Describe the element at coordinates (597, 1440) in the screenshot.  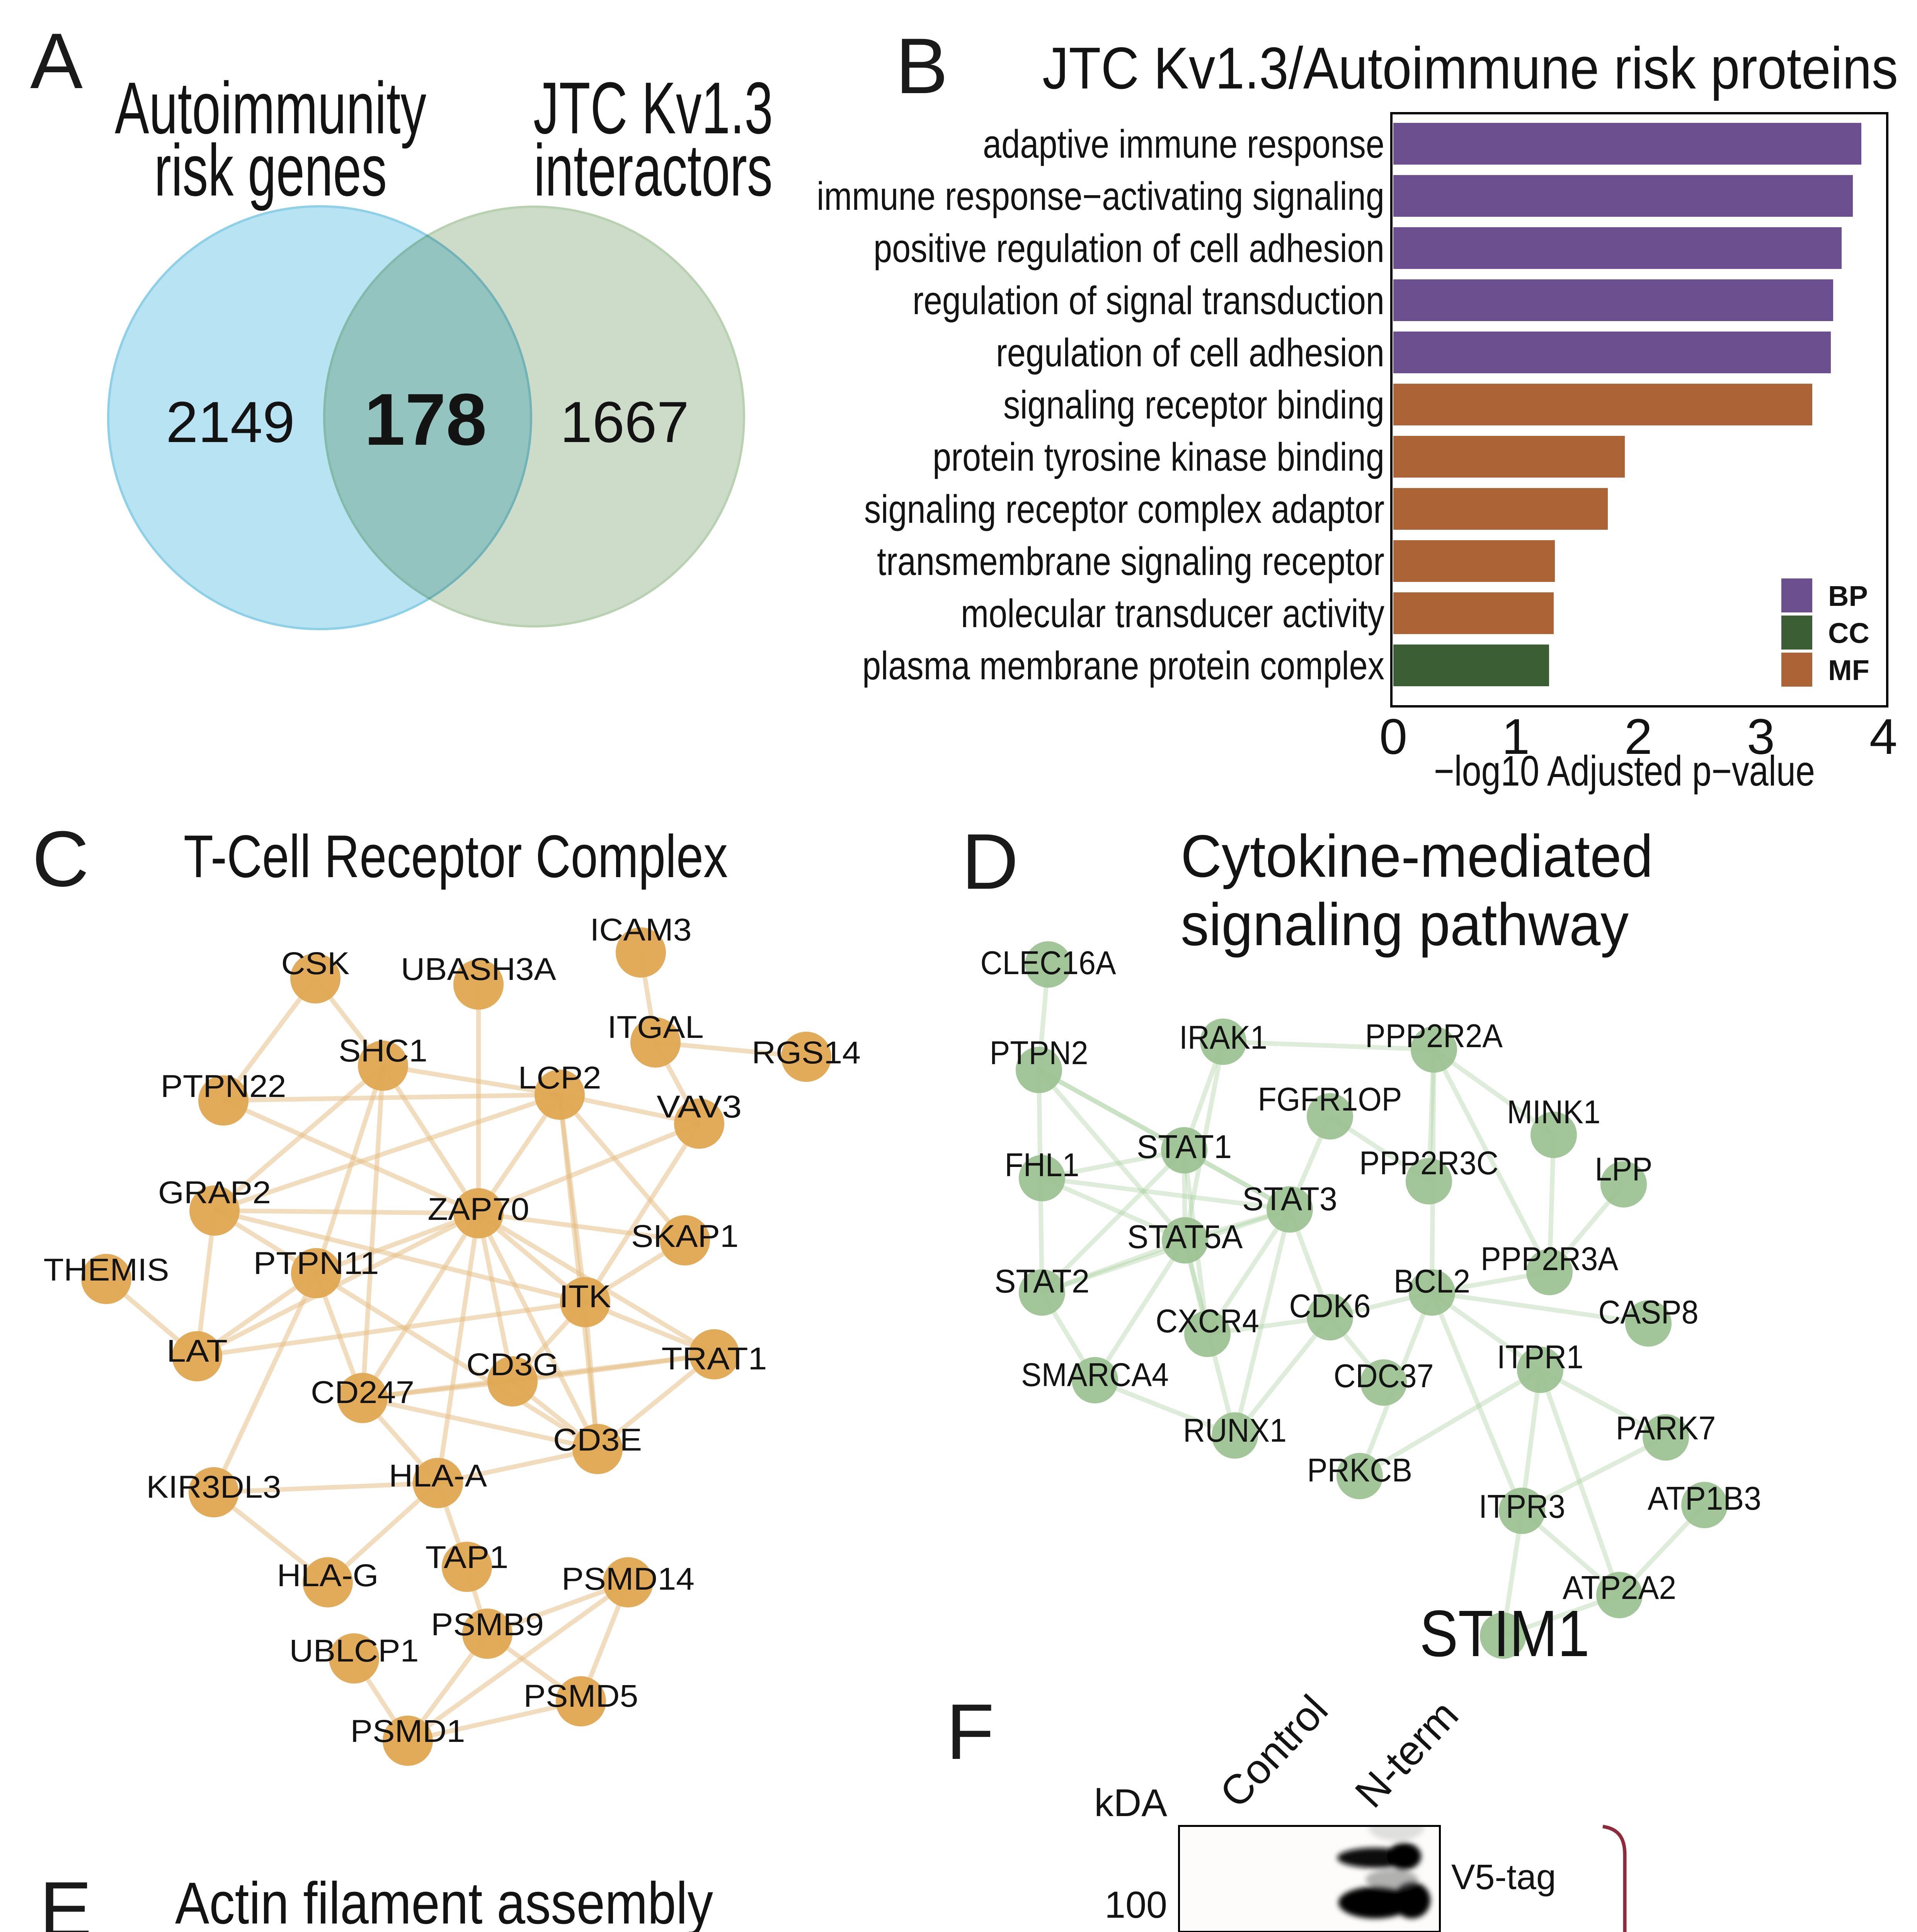
I see `svg-text: CD3E` at that location.